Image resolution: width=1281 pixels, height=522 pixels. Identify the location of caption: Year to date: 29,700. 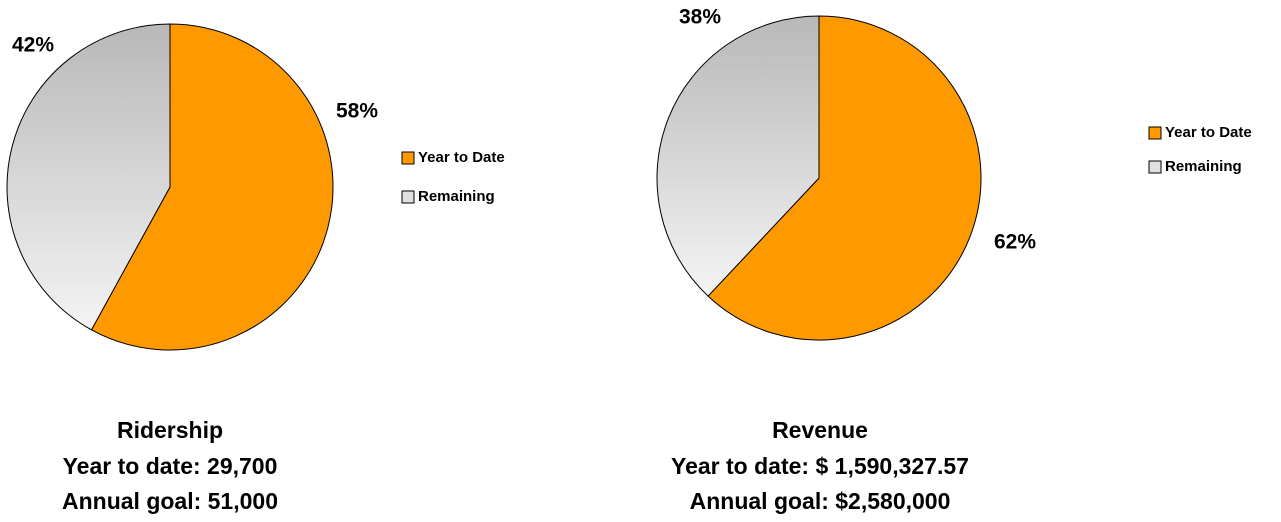
(170, 466).